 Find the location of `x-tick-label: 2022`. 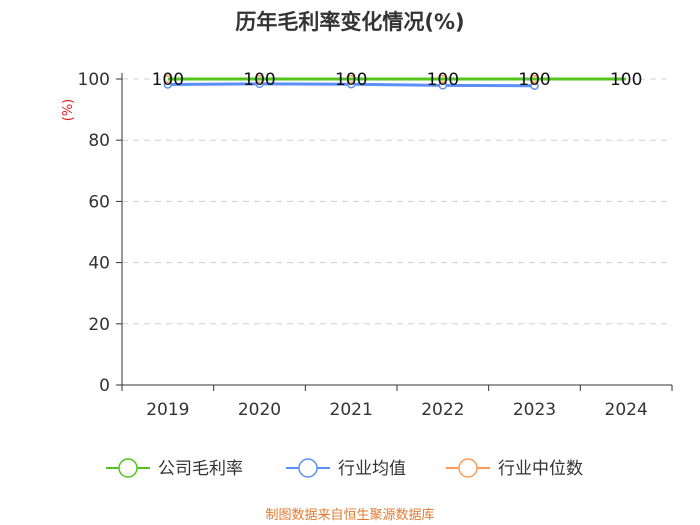

x-tick-label: 2022 is located at coordinates (442, 410).